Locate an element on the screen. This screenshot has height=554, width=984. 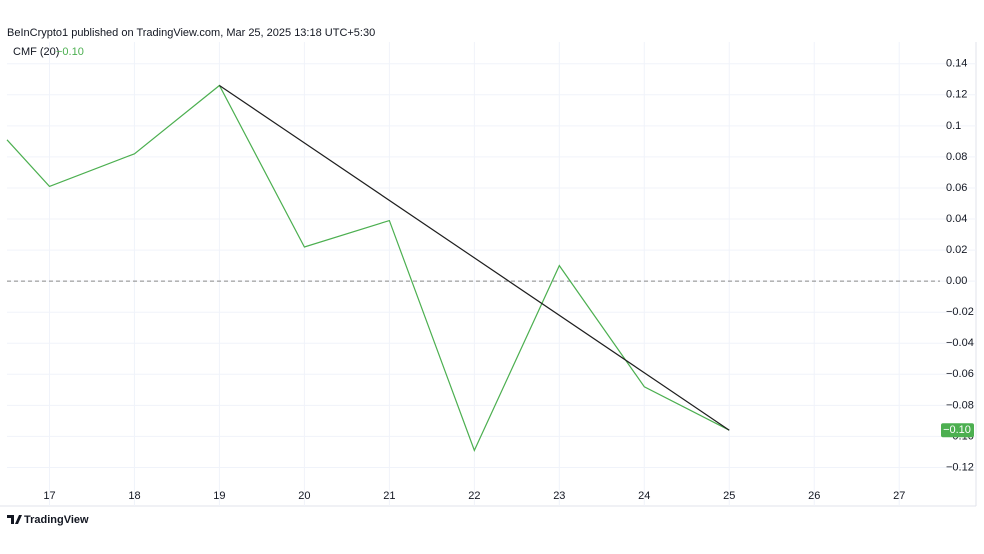
y-tick-label: 0.08 is located at coordinates (956, 157).